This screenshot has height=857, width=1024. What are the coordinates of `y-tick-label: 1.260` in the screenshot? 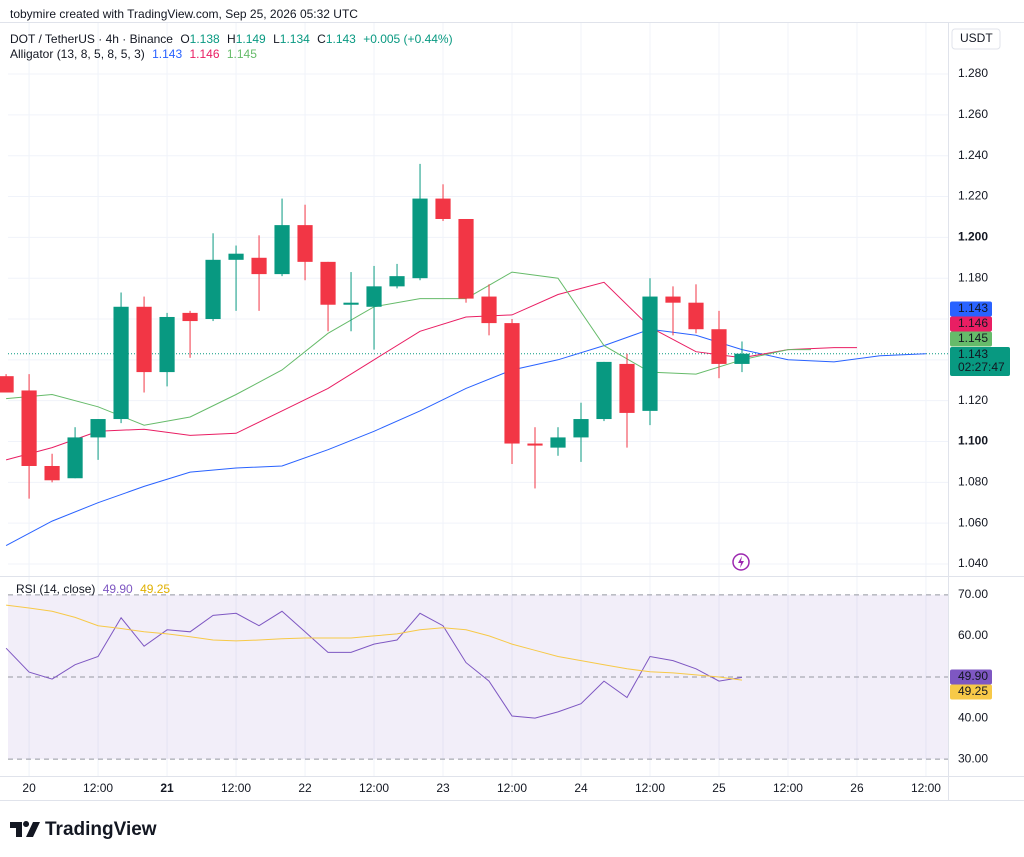 It's located at (973, 114).